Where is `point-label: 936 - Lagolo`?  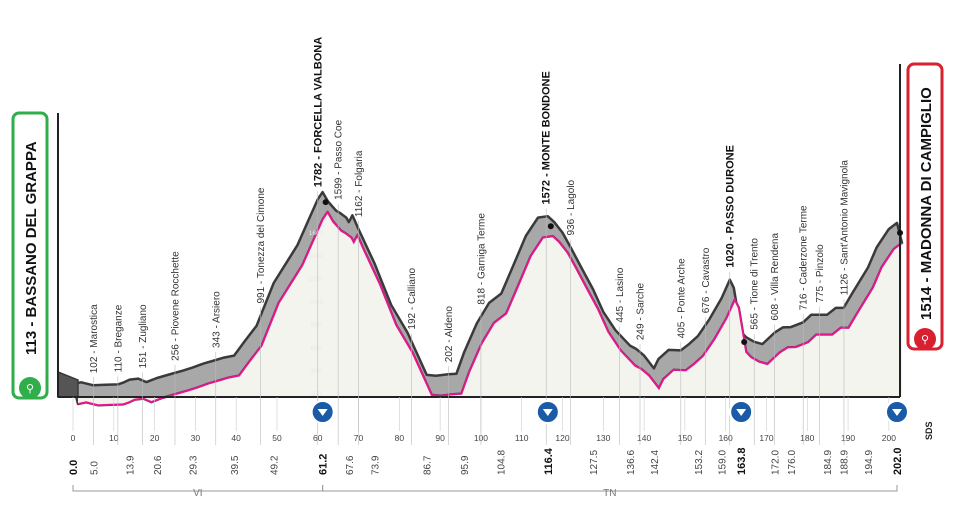 point-label: 936 - Lagolo is located at coordinates (571, 207).